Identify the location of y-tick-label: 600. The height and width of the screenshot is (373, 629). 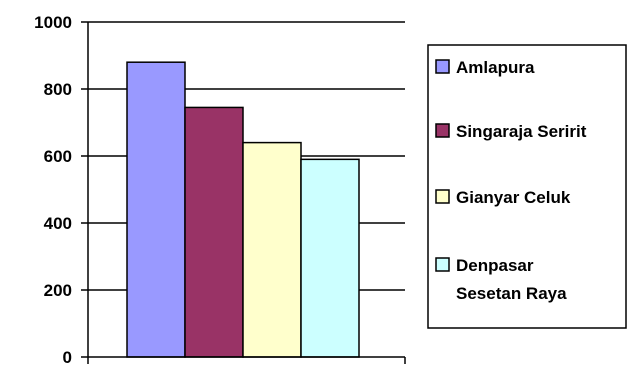
(58, 156).